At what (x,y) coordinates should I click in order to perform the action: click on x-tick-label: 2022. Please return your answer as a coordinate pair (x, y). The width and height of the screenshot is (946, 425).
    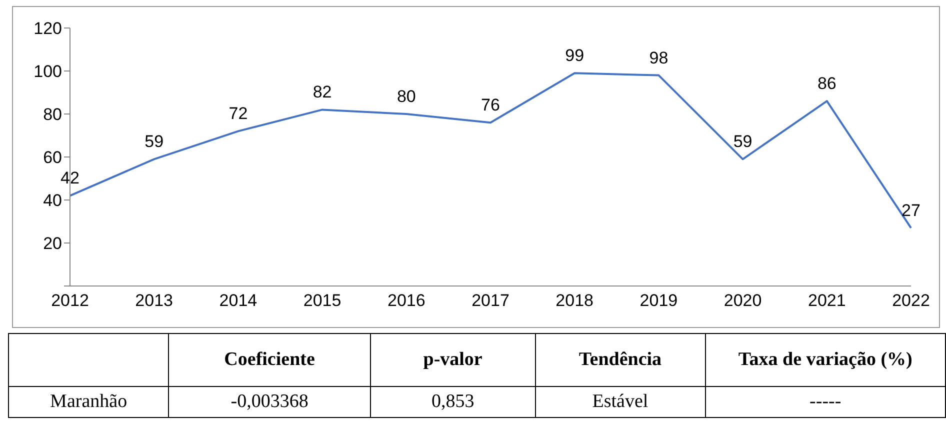
    Looking at the image, I should click on (911, 300).